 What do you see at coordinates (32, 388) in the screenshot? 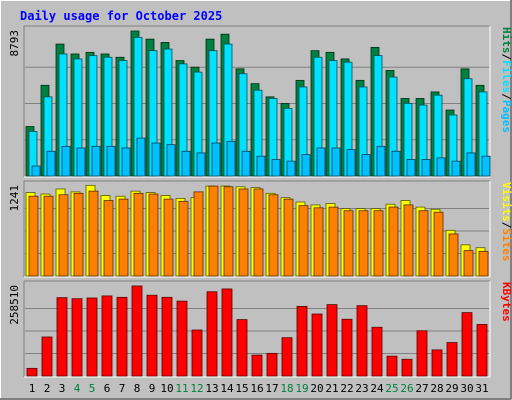
I see `day-label: 1` at bounding box center [32, 388].